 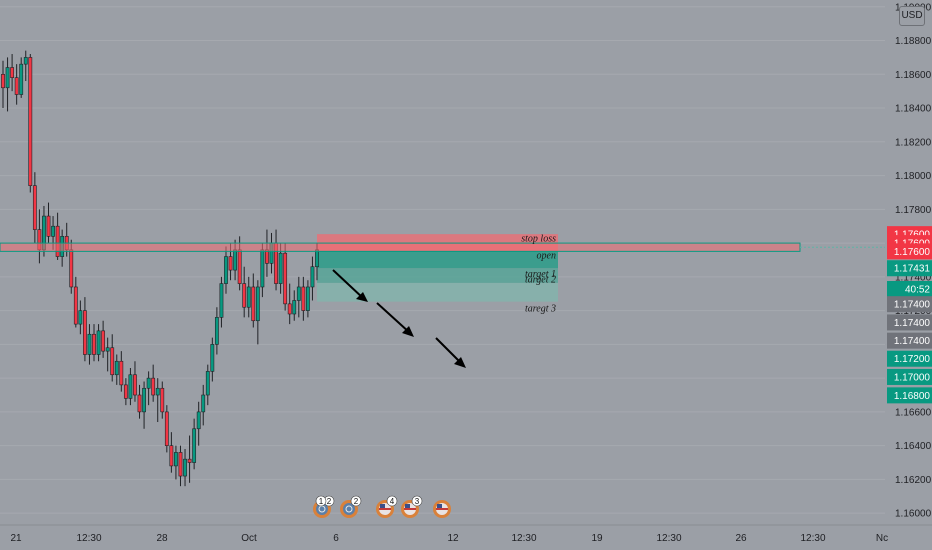 What do you see at coordinates (913, 446) in the screenshot?
I see `price-tick-label: 1.16400` at bounding box center [913, 446].